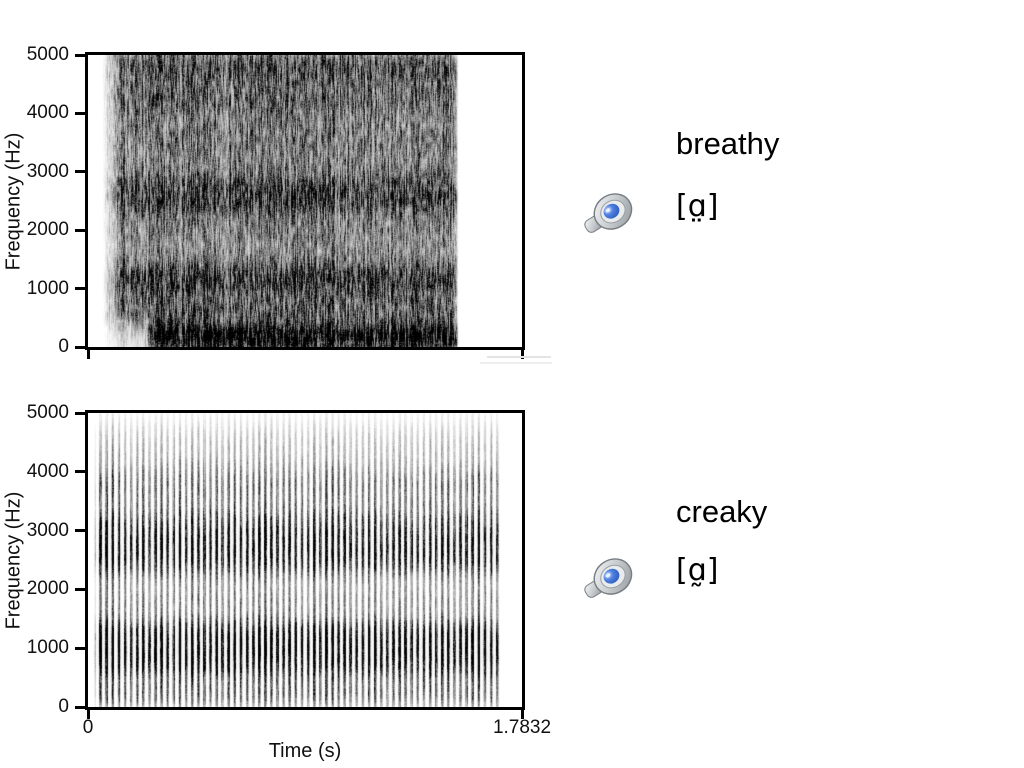  What do you see at coordinates (305, 751) in the screenshot?
I see `x-axis-title: Time (s)` at bounding box center [305, 751].